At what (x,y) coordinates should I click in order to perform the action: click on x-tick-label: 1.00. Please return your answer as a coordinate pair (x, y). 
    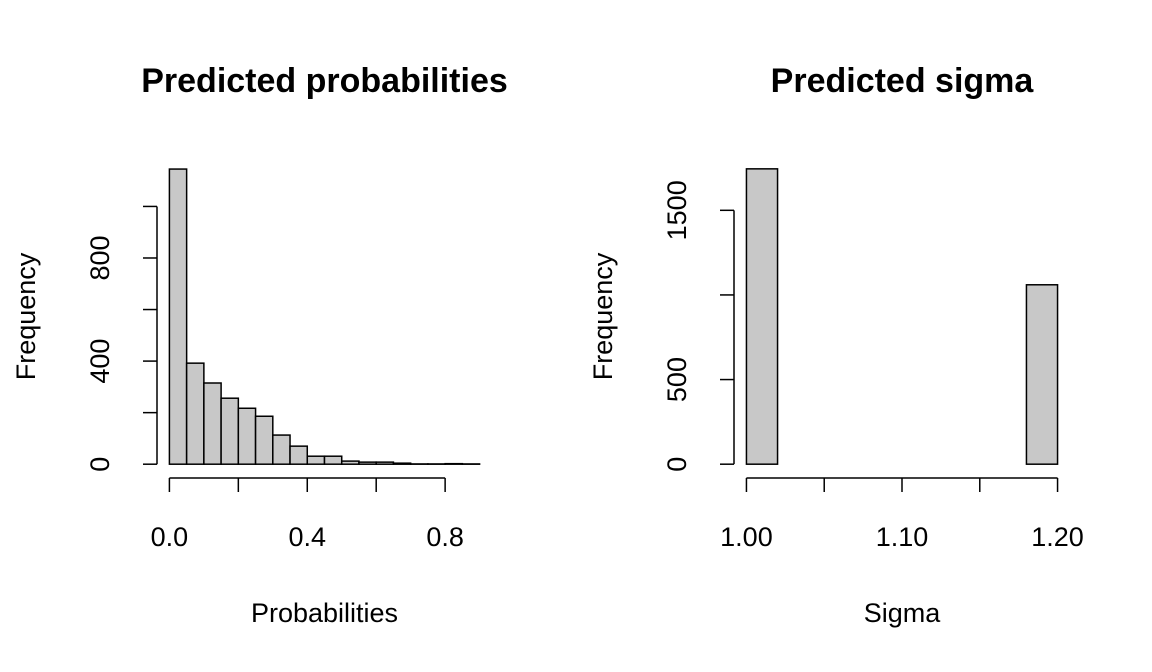
    Looking at the image, I should click on (746, 537).